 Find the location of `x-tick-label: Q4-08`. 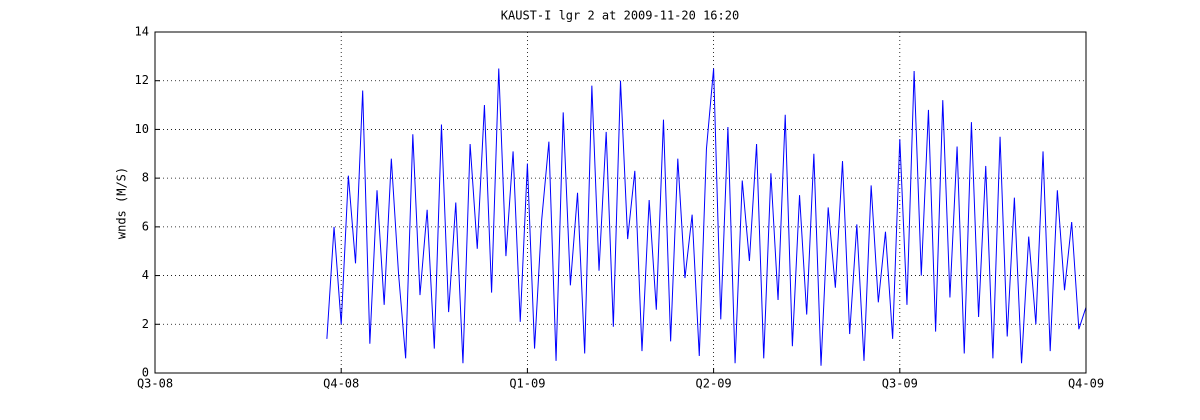

x-tick-label: Q4-08 is located at coordinates (341, 384).